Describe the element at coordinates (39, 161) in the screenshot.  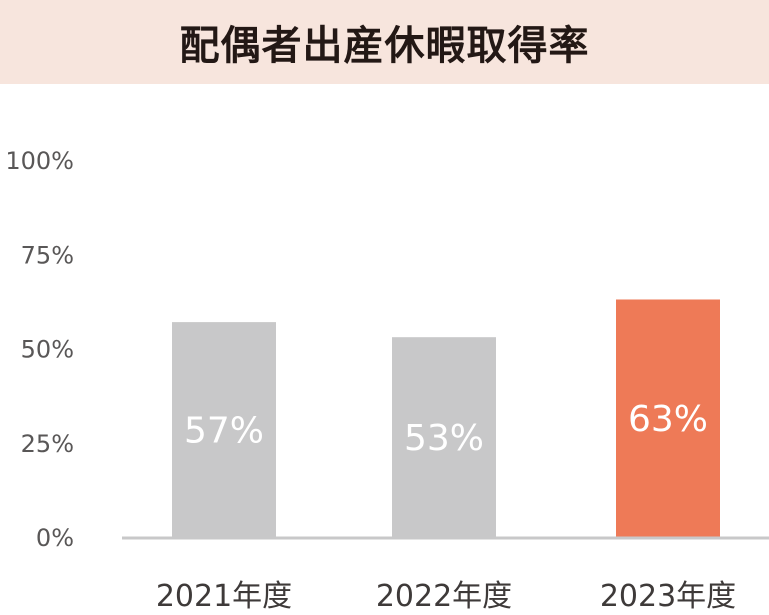
I see `y-tick-label: 100%` at that location.